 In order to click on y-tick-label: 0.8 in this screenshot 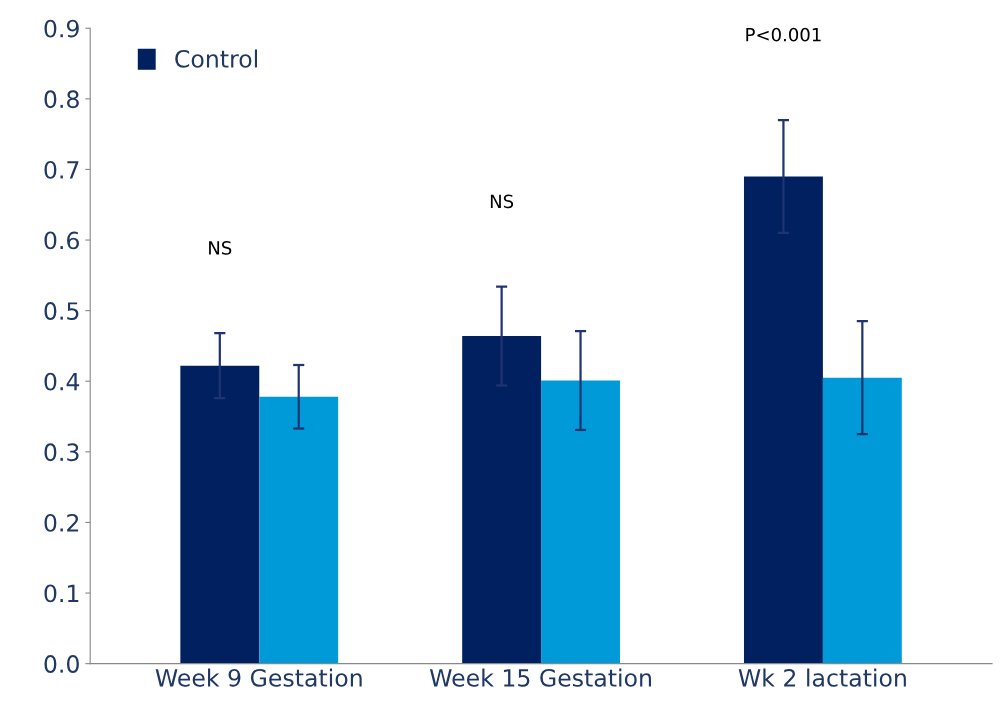, I will do `click(61, 99)`.